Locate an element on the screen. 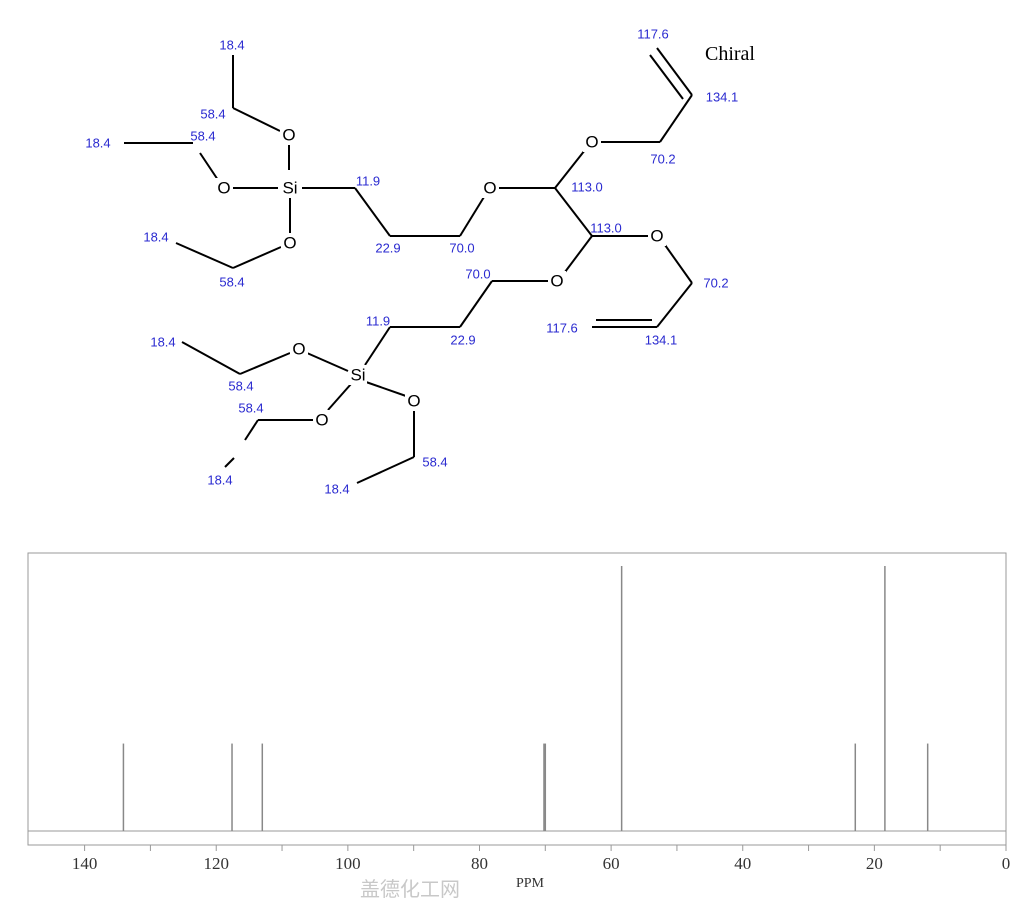 This screenshot has height=900, width=1024. x-tick-label: 120 is located at coordinates (216, 863).